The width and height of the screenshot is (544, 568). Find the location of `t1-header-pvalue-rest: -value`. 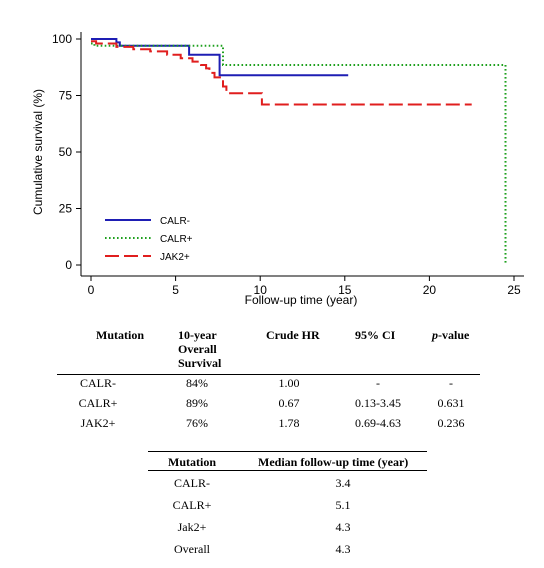

t1-header-pvalue-rest: -value is located at coordinates (454, 335).